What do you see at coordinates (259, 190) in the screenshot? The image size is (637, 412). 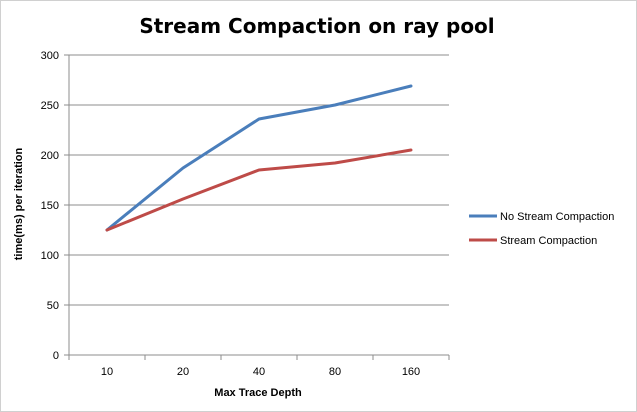 I see `series-line-stream-compaction` at bounding box center [259, 190].